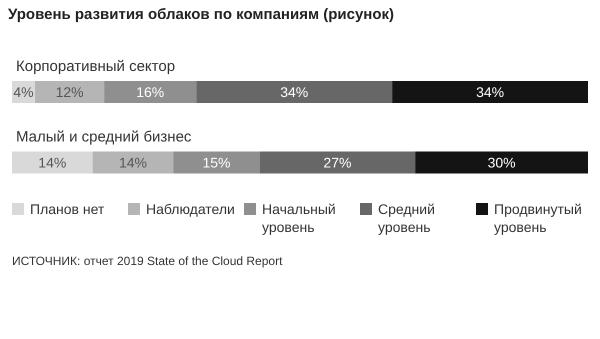 The height and width of the screenshot is (339, 600). Describe the element at coordinates (190, 209) in the screenshot. I see `legend-label: Наблюдатели` at that location.